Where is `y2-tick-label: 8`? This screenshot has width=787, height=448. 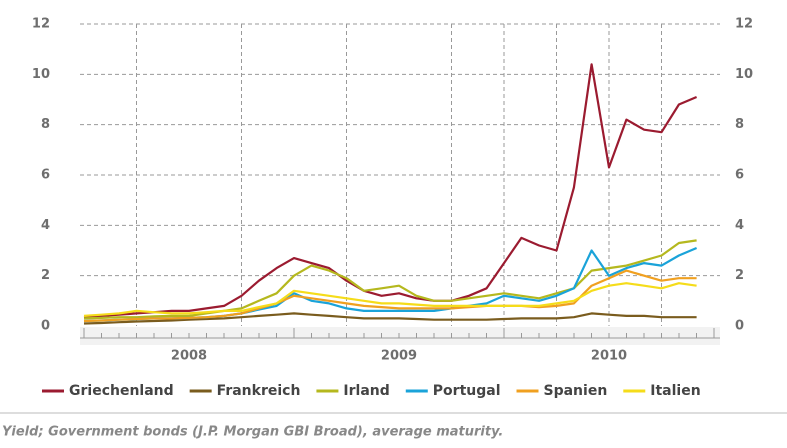
y2-tick-label: 8 is located at coordinates (739, 124).